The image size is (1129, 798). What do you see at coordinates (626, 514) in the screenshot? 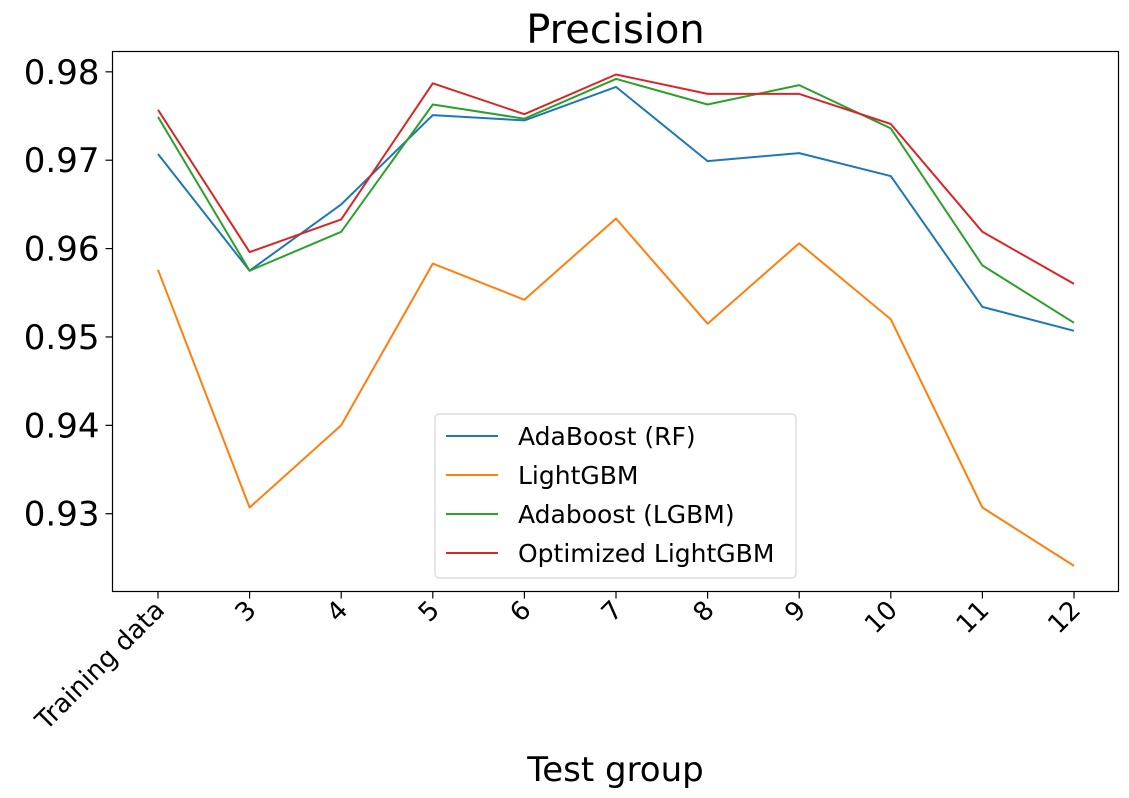
I see `legend-entry: Adaboost (LGBM)` at bounding box center [626, 514].